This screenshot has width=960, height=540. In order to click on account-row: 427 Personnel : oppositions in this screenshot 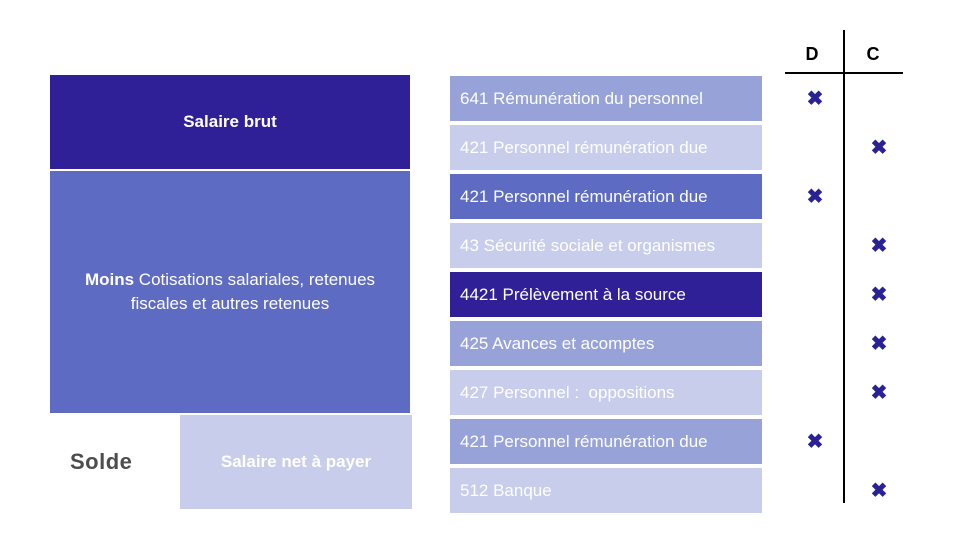, I will do `click(606, 392)`.